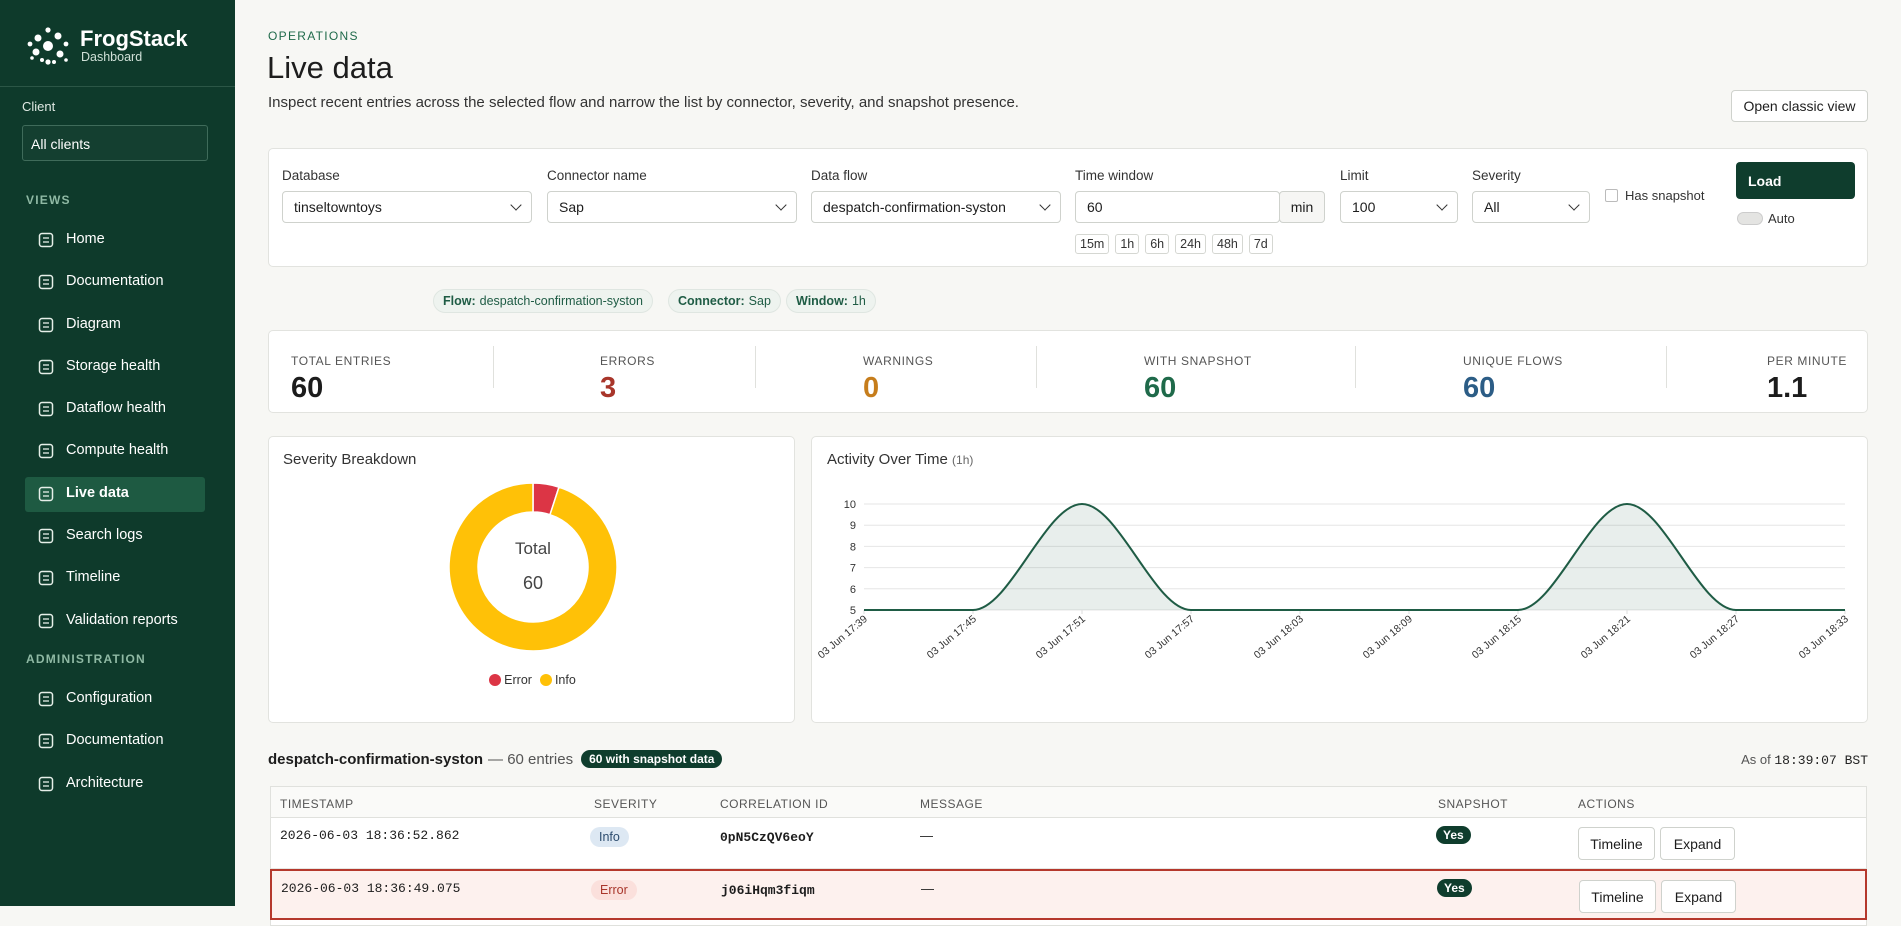 The height and width of the screenshot is (926, 1901). I want to click on nav-item: Diagram, so click(117, 325).